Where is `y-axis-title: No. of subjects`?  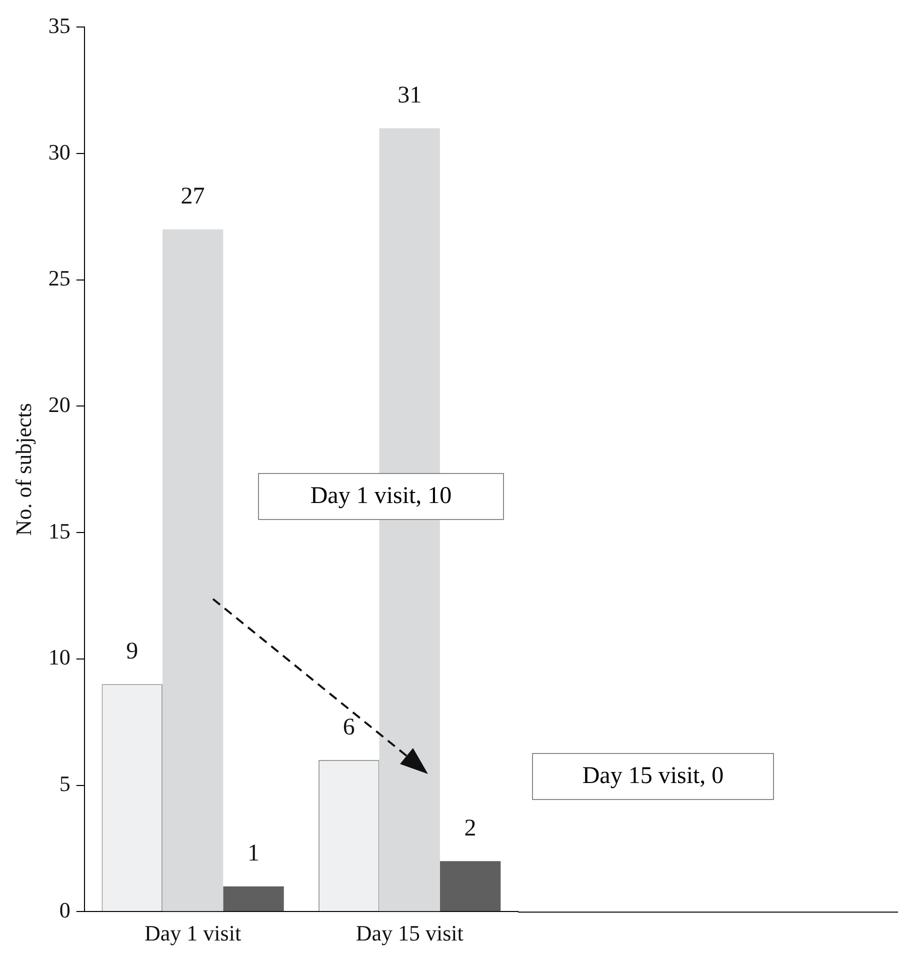 y-axis-title: No. of subjects is located at coordinates (23, 469).